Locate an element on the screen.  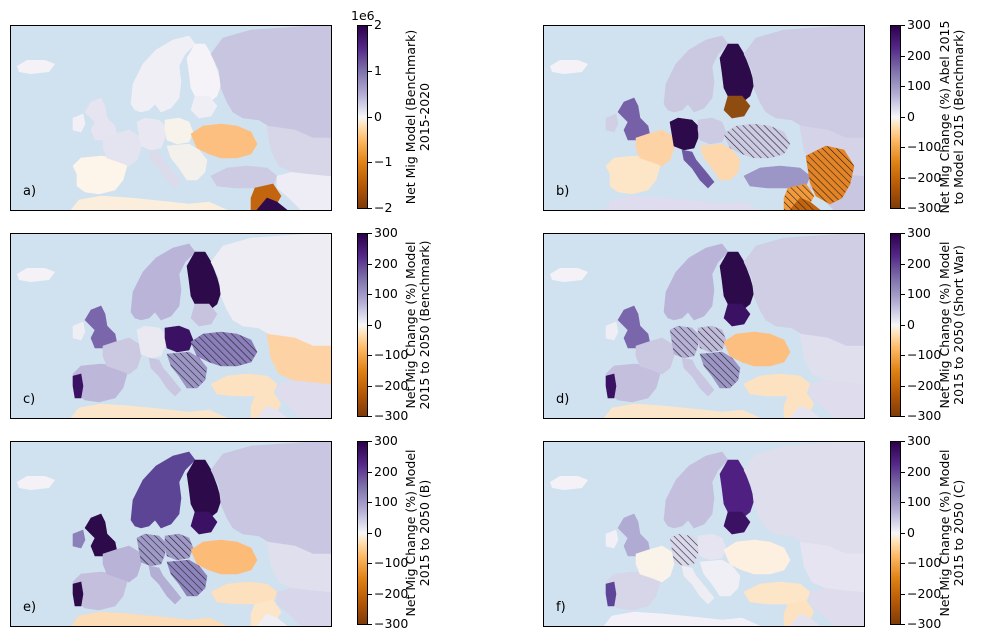
colorbar-label-line: 2015 to 2050 (Benchmark) is located at coordinates (424, 325).